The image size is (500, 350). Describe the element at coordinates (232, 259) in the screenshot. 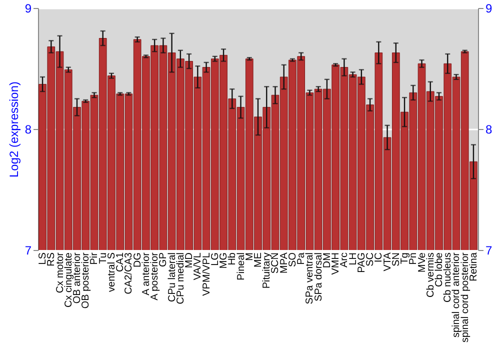

I see `x-tick-label: Hb` at that location.